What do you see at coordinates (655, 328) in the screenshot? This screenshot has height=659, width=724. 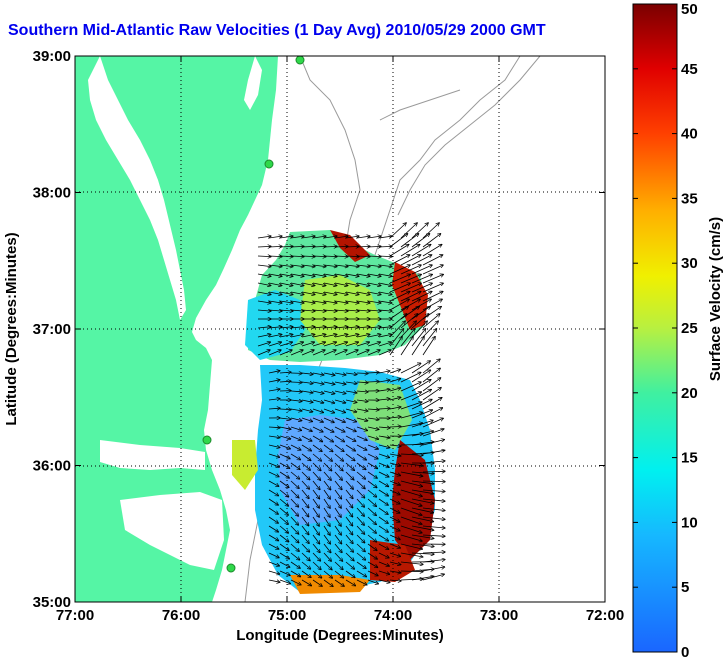 I see `colorbar` at bounding box center [655, 328].